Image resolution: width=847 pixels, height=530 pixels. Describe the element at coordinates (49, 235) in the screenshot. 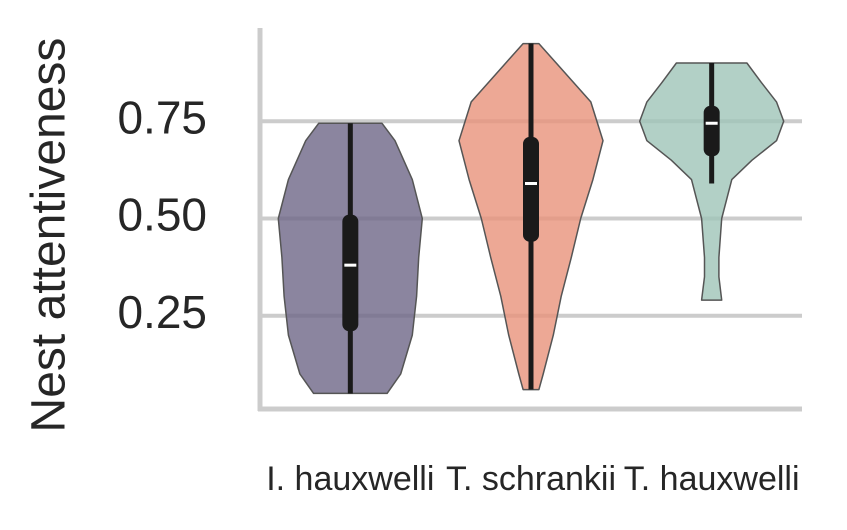

I see `y-axis-label: Nest attentiveness` at that location.